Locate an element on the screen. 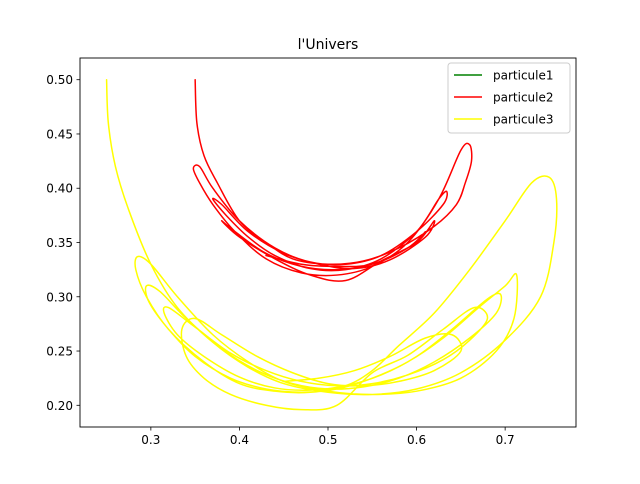 Image resolution: width=640 pixels, height=484 pixels. chart-title: l'Univers is located at coordinates (328, 45).